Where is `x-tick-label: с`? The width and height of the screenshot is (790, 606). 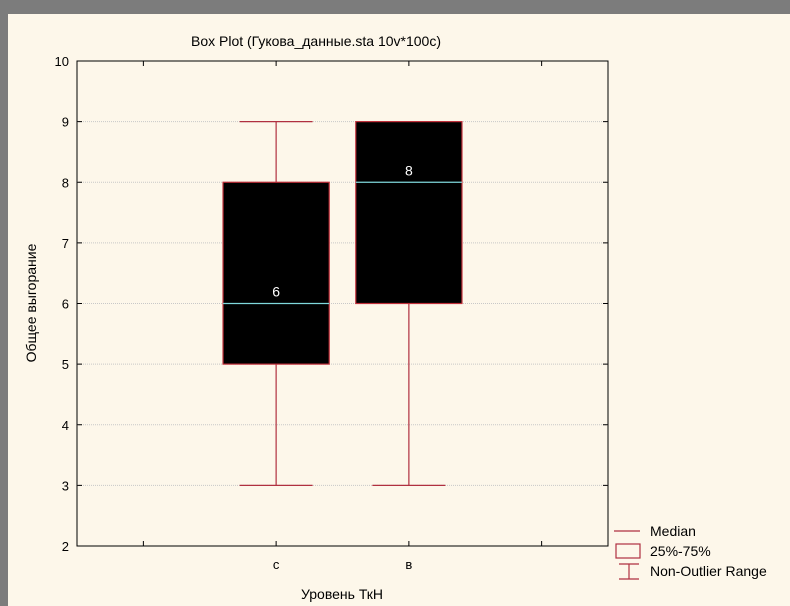
x-tick-label: с is located at coordinates (276, 564).